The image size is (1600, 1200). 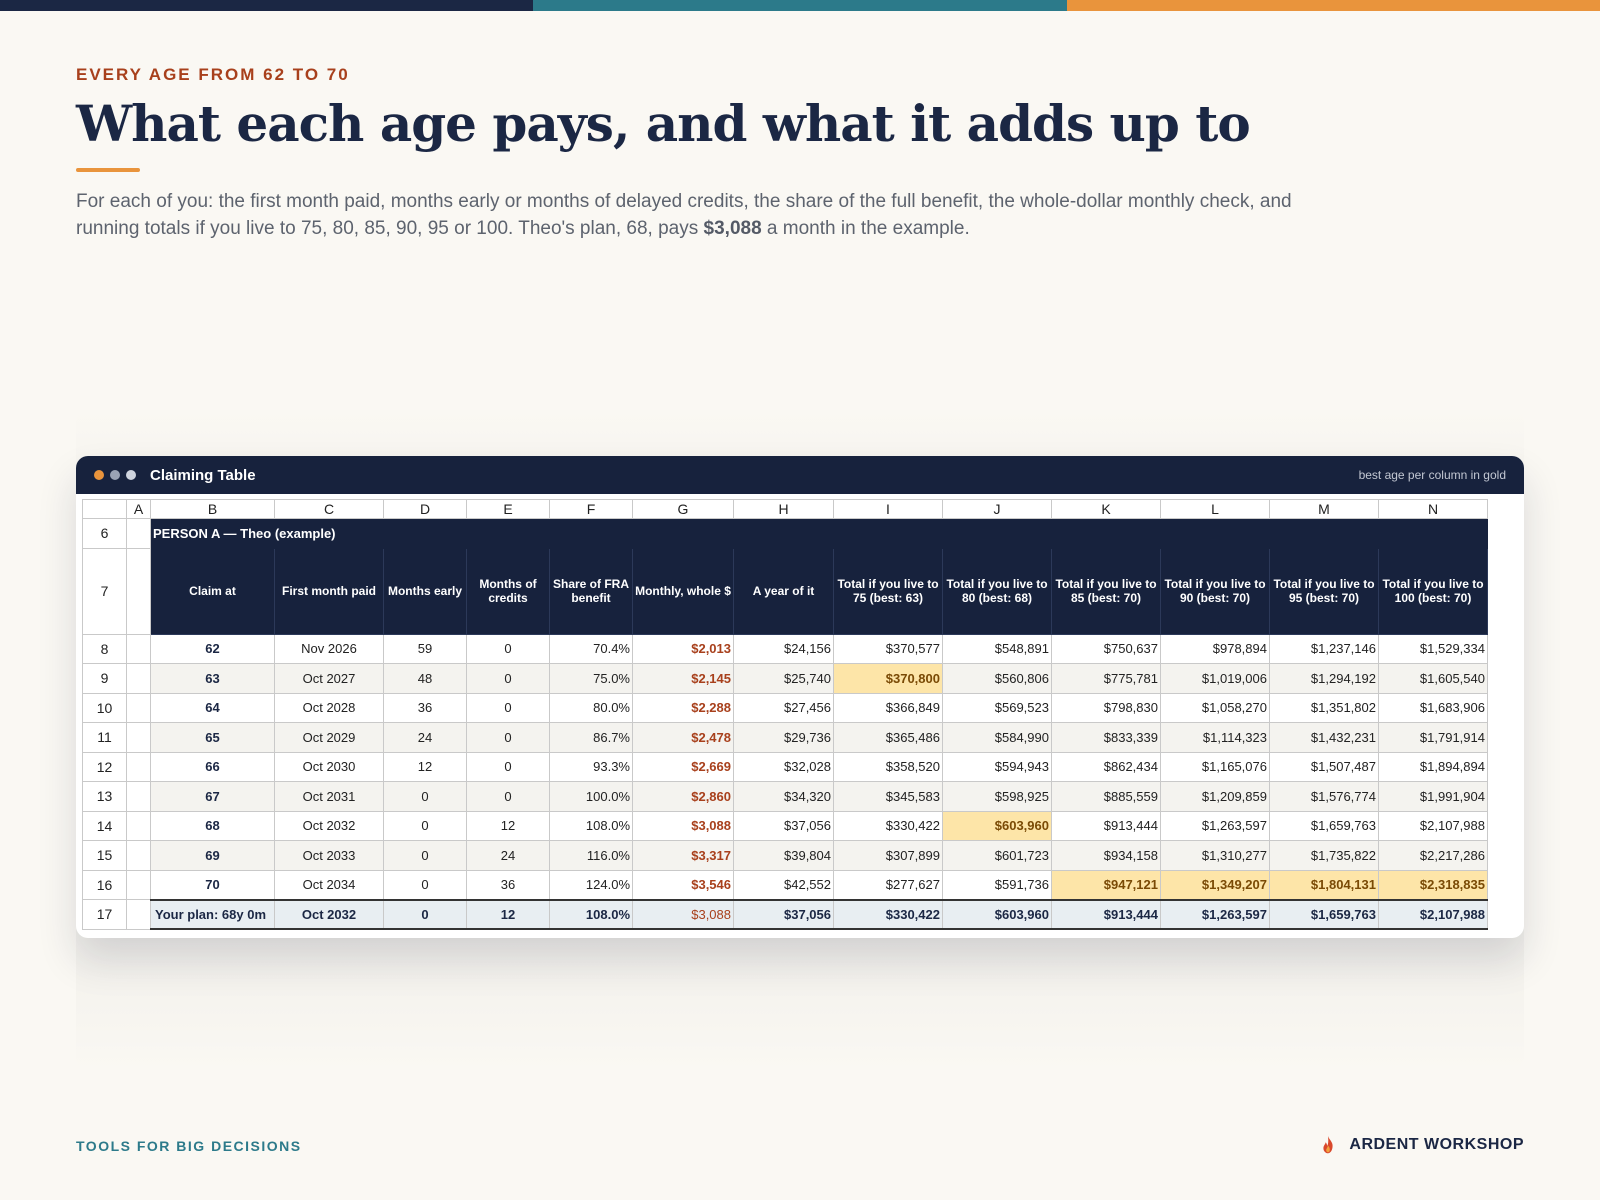 I want to click on cell: 69, so click(x=212, y=855).